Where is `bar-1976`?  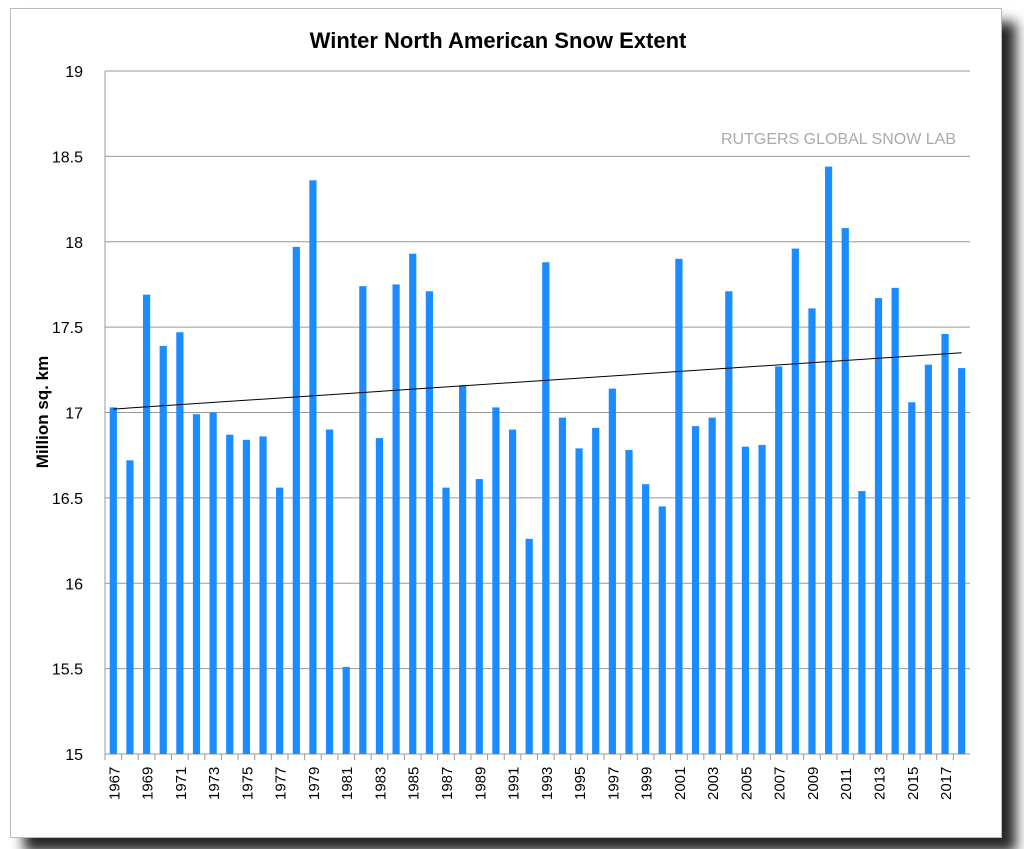
bar-1976 is located at coordinates (263, 595).